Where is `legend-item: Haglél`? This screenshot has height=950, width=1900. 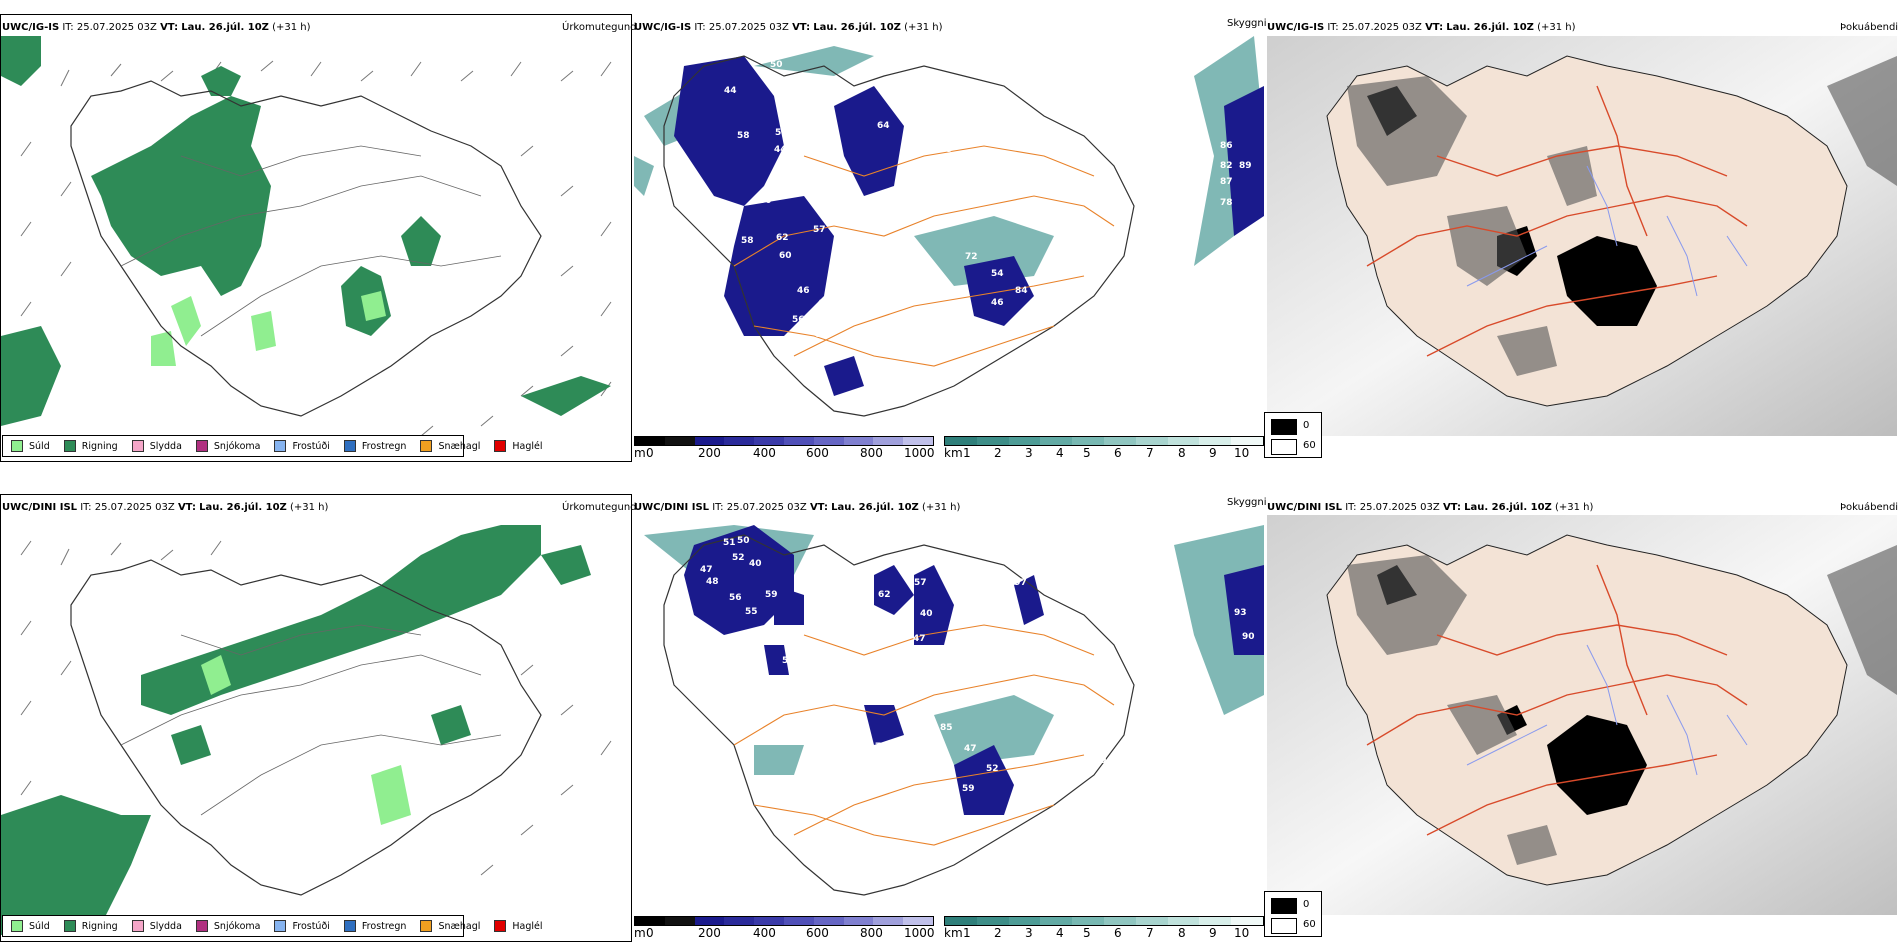
legend-item: Haglél is located at coordinates (518, 926).